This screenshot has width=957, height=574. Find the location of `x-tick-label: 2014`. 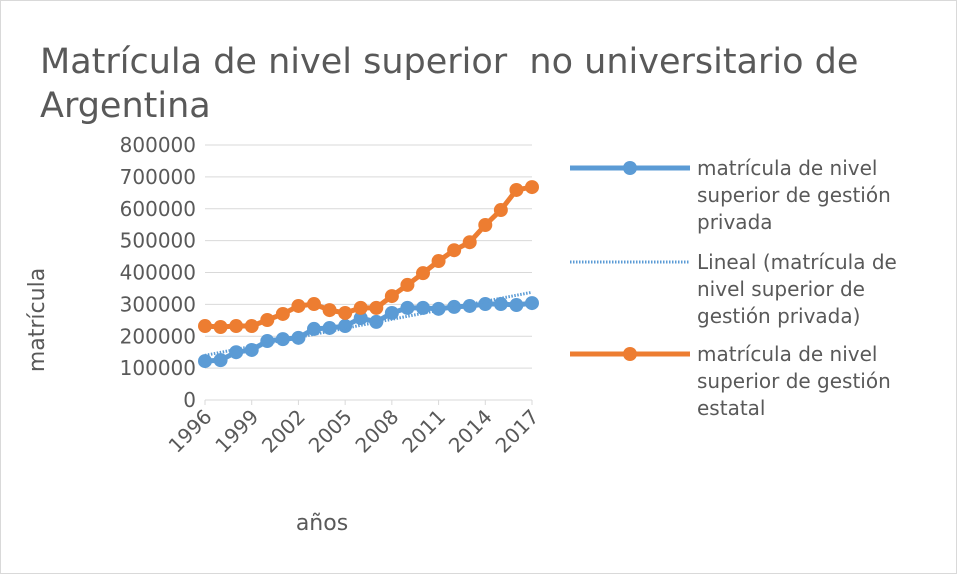

x-tick-label: 2014 is located at coordinates (470, 431).